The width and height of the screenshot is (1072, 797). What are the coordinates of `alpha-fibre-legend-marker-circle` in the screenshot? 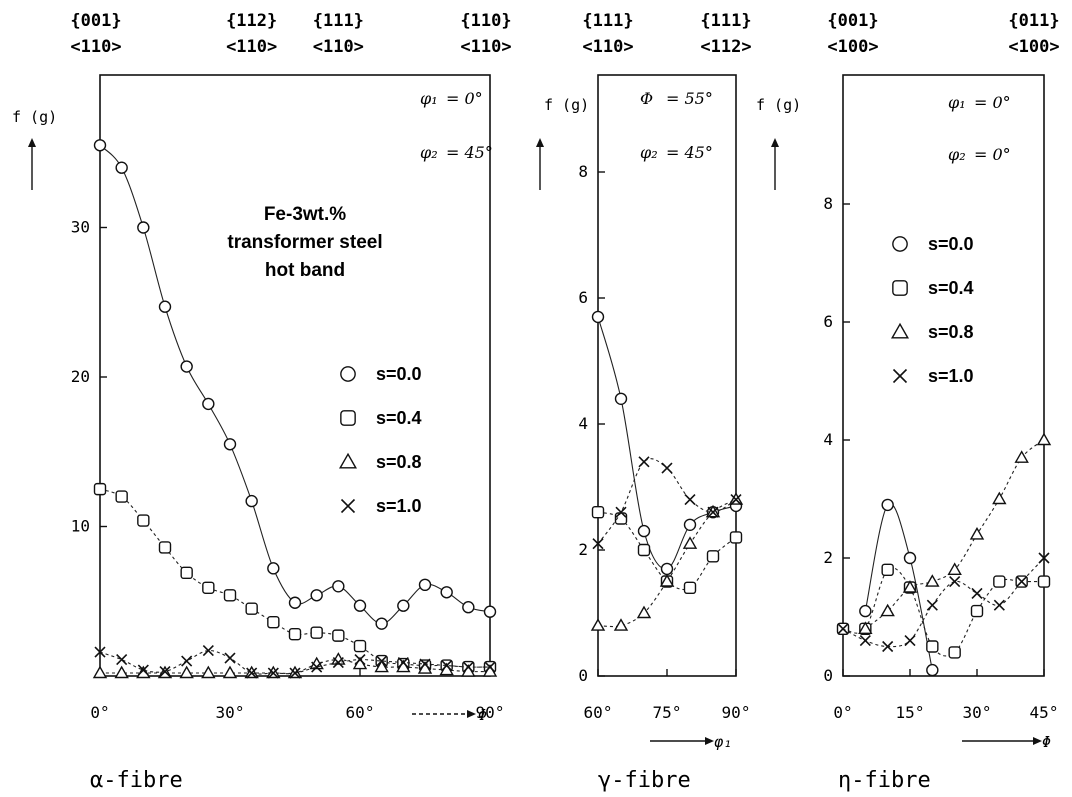 It's located at (348, 374).